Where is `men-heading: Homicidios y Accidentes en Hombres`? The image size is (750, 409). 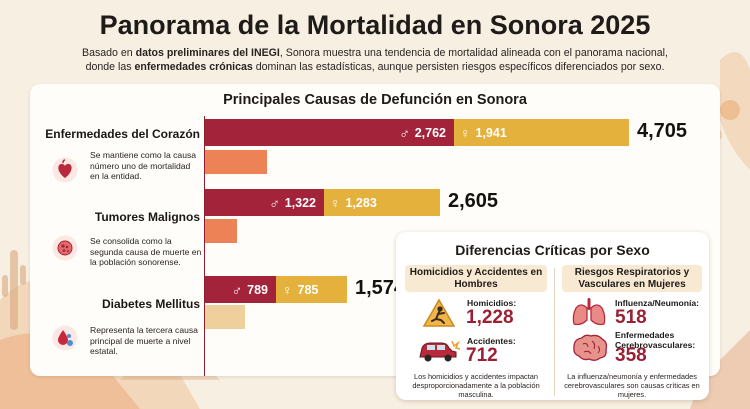 men-heading: Homicidios y Accidentes en Hombres is located at coordinates (476, 278).